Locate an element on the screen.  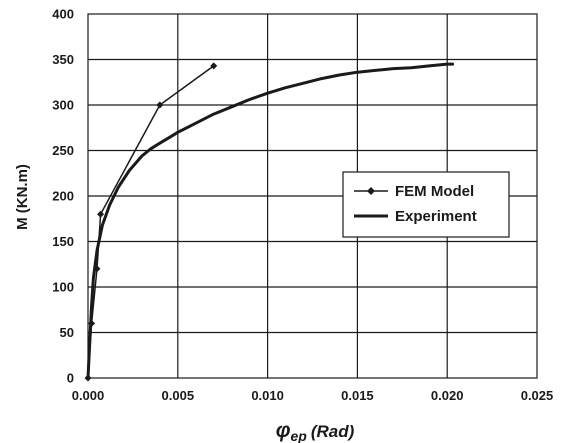
x-tick-label: 0.020 is located at coordinates (447, 395).